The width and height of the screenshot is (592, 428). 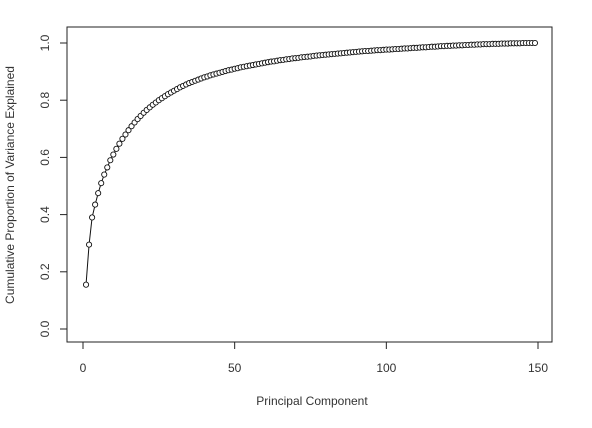 What do you see at coordinates (45, 271) in the screenshot?
I see `y-tick-label: 0.2` at bounding box center [45, 271].